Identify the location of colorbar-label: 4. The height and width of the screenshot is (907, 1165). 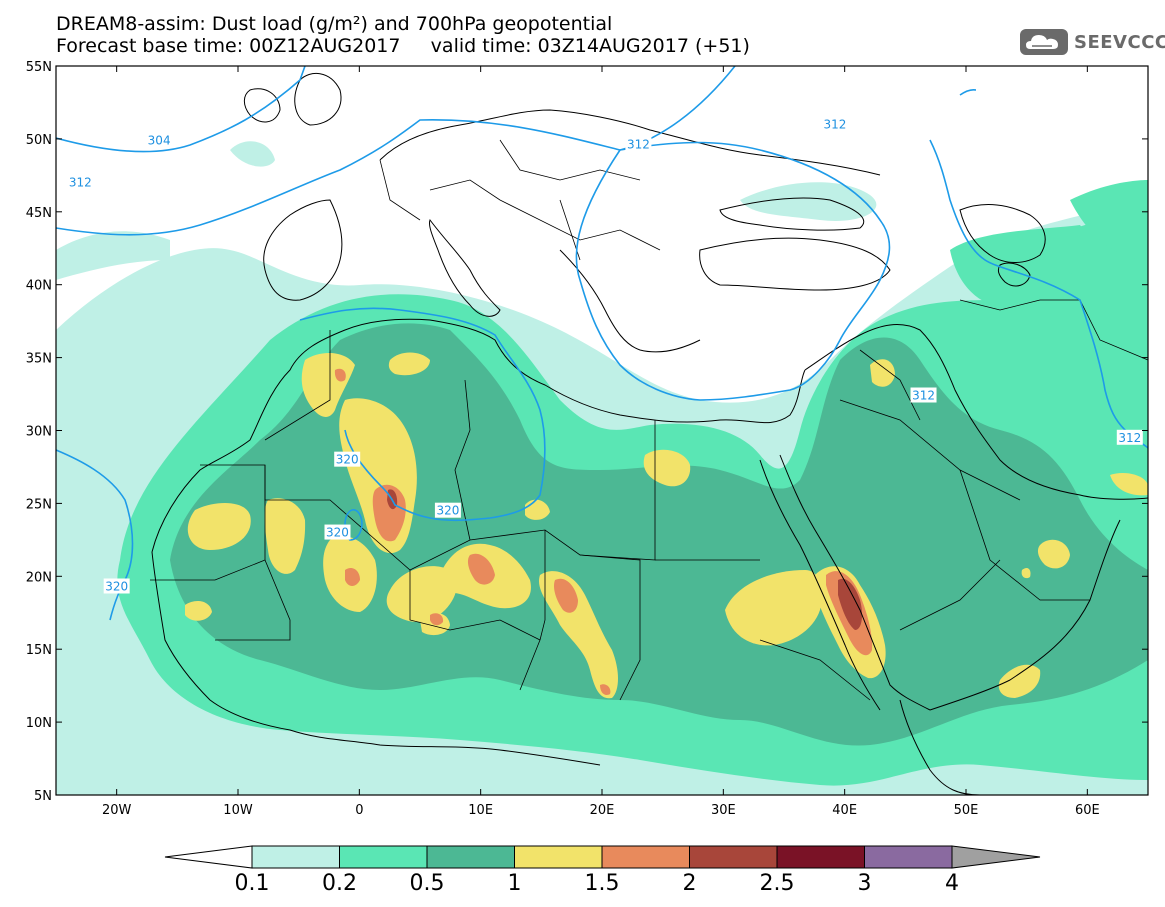
(952, 883).